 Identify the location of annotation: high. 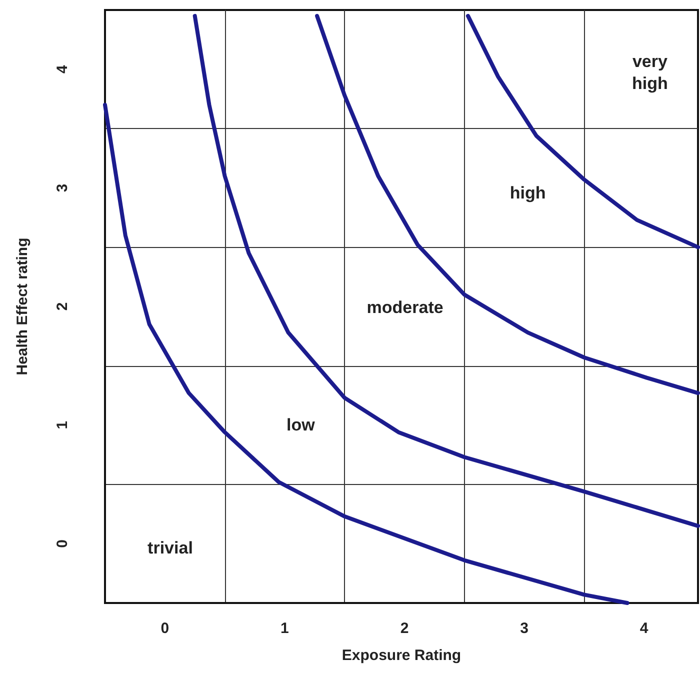
(528, 193).